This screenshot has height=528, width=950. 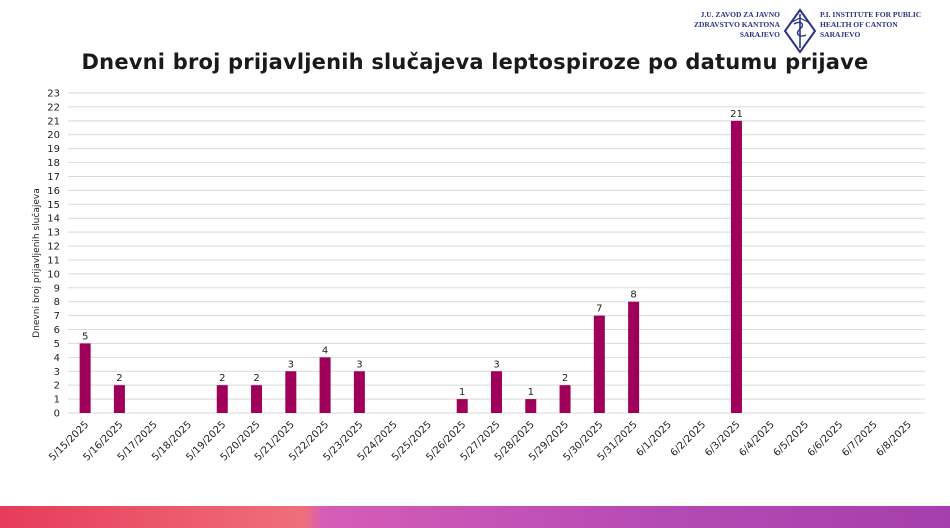 I want to click on y-tick-label: 17, so click(x=53, y=177).